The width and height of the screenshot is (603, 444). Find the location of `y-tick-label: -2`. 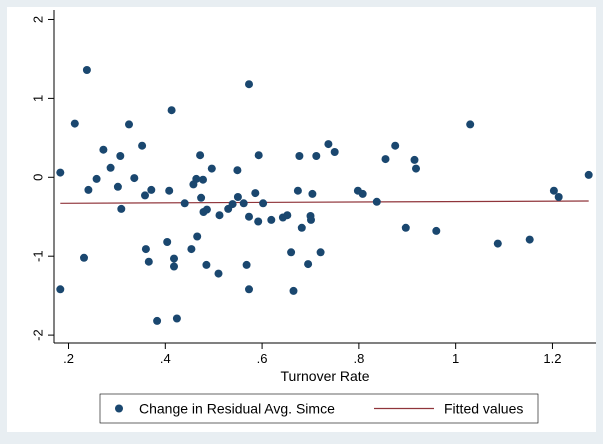

y-tick-label: -2 is located at coordinates (38, 335).